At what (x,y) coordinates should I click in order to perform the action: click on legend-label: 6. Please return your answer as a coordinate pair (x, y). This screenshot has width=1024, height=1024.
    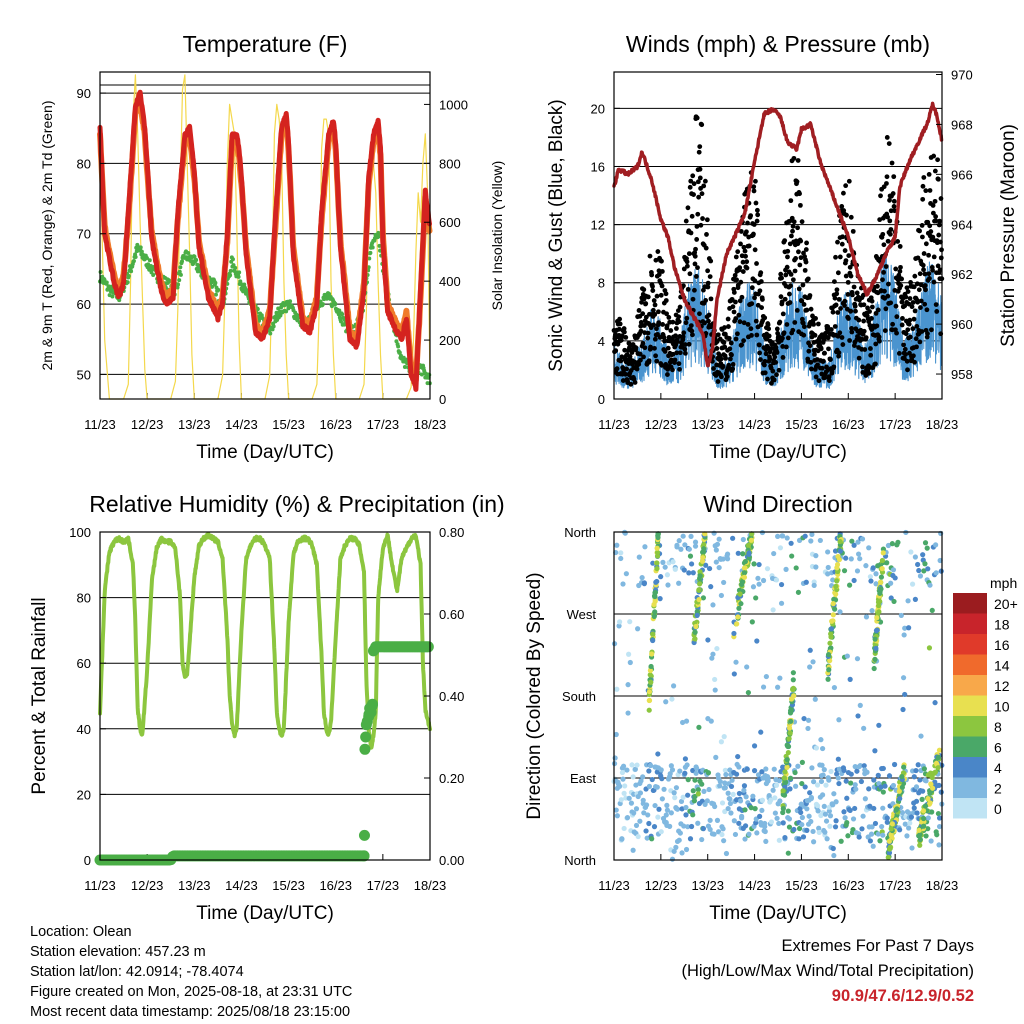
    Looking at the image, I should click on (998, 748).